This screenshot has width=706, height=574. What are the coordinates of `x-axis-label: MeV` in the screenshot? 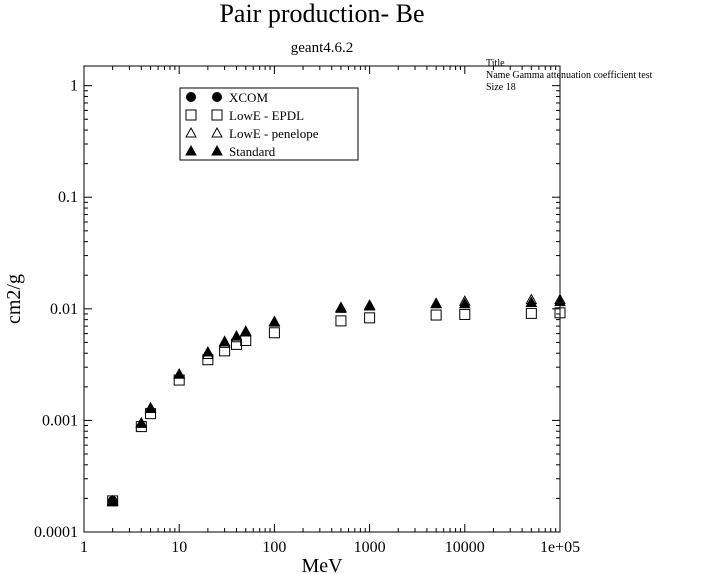 It's located at (322, 564).